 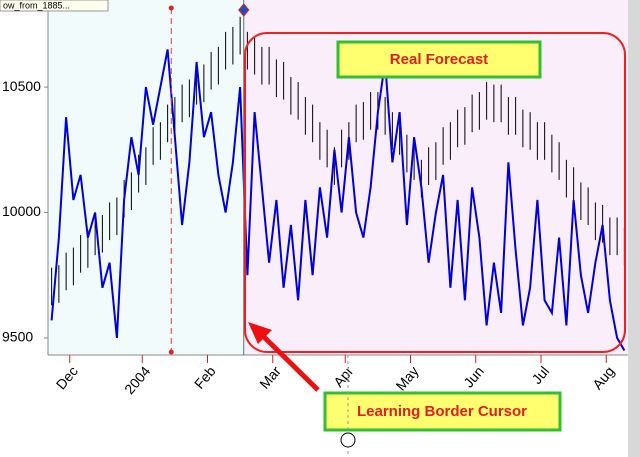 What do you see at coordinates (21, 211) in the screenshot?
I see `y-tick-label: 10000` at bounding box center [21, 211].